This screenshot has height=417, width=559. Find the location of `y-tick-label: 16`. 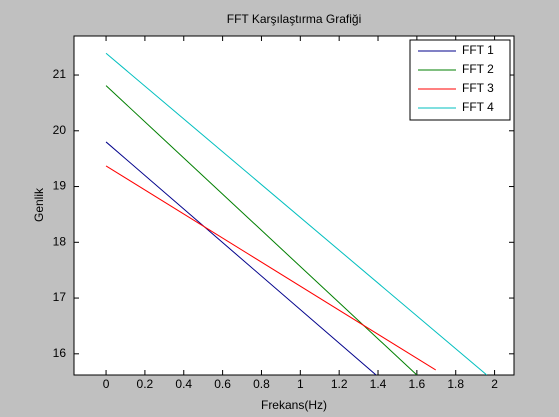

y-tick-label: 16 is located at coordinates (60, 353).